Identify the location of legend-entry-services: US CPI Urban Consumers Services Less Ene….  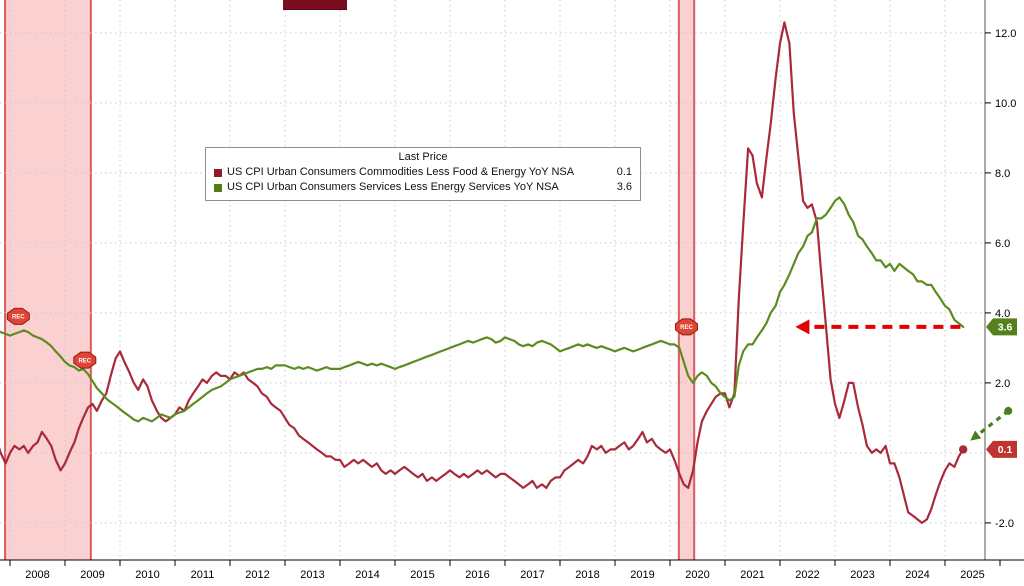
(423, 187).